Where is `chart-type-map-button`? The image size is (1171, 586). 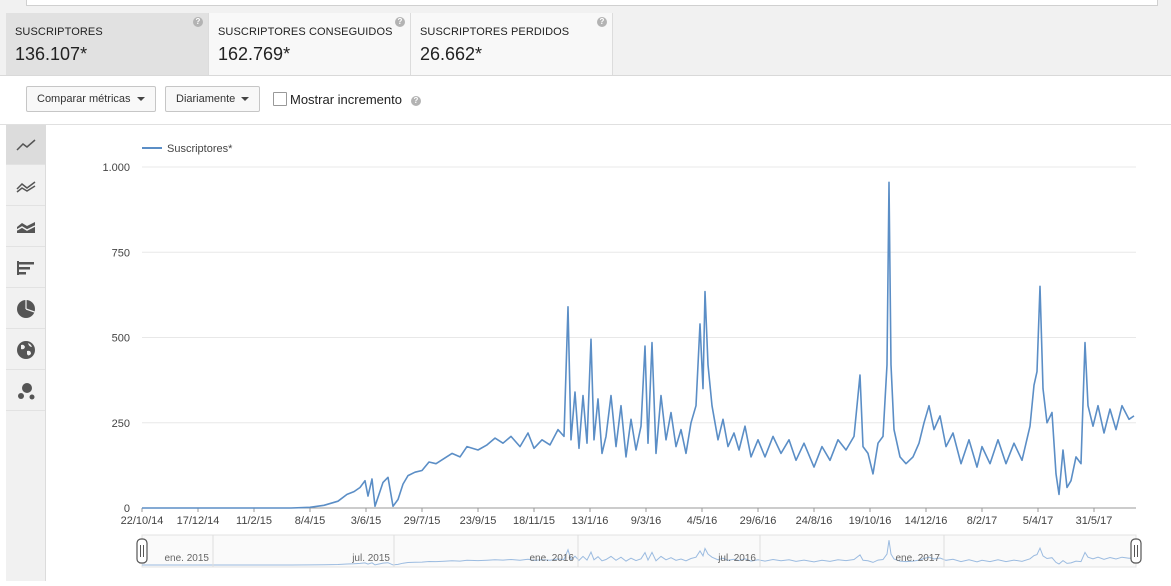 chart-type-map-button is located at coordinates (25, 350).